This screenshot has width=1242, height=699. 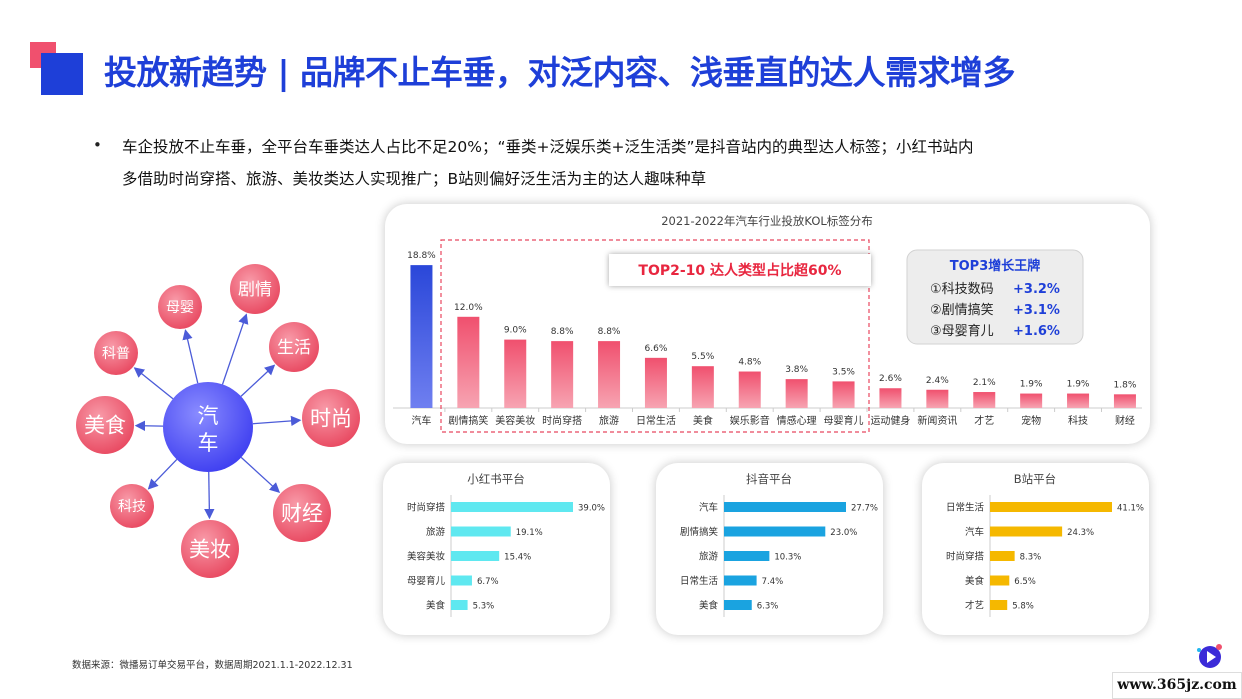 I want to click on top3-title: TOP3增长王牌, so click(x=995, y=266).